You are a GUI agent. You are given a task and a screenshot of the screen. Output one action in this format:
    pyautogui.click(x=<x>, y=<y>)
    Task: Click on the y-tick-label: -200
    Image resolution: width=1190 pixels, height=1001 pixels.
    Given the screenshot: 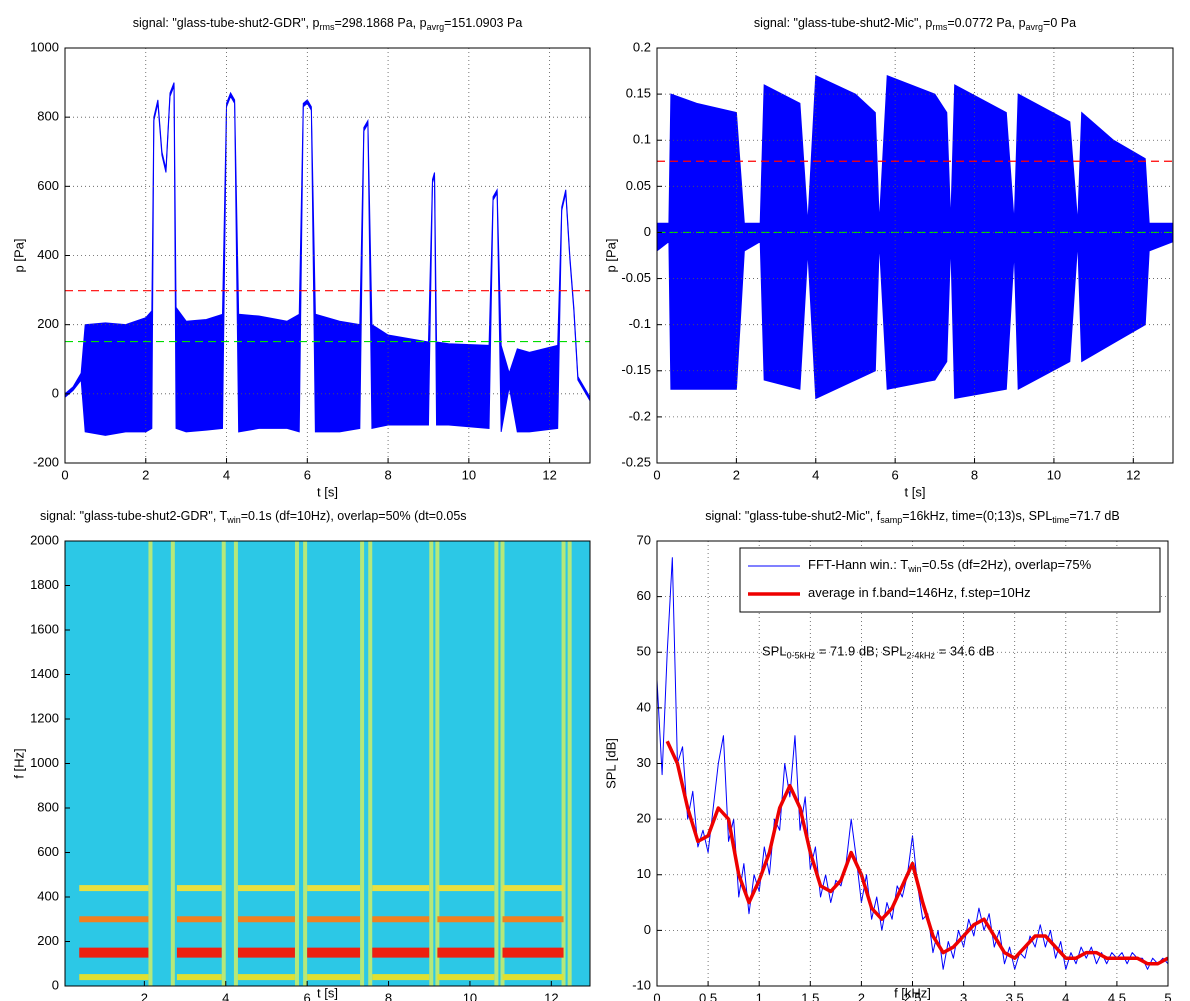 What is the action you would take?
    pyautogui.click(x=46, y=461)
    